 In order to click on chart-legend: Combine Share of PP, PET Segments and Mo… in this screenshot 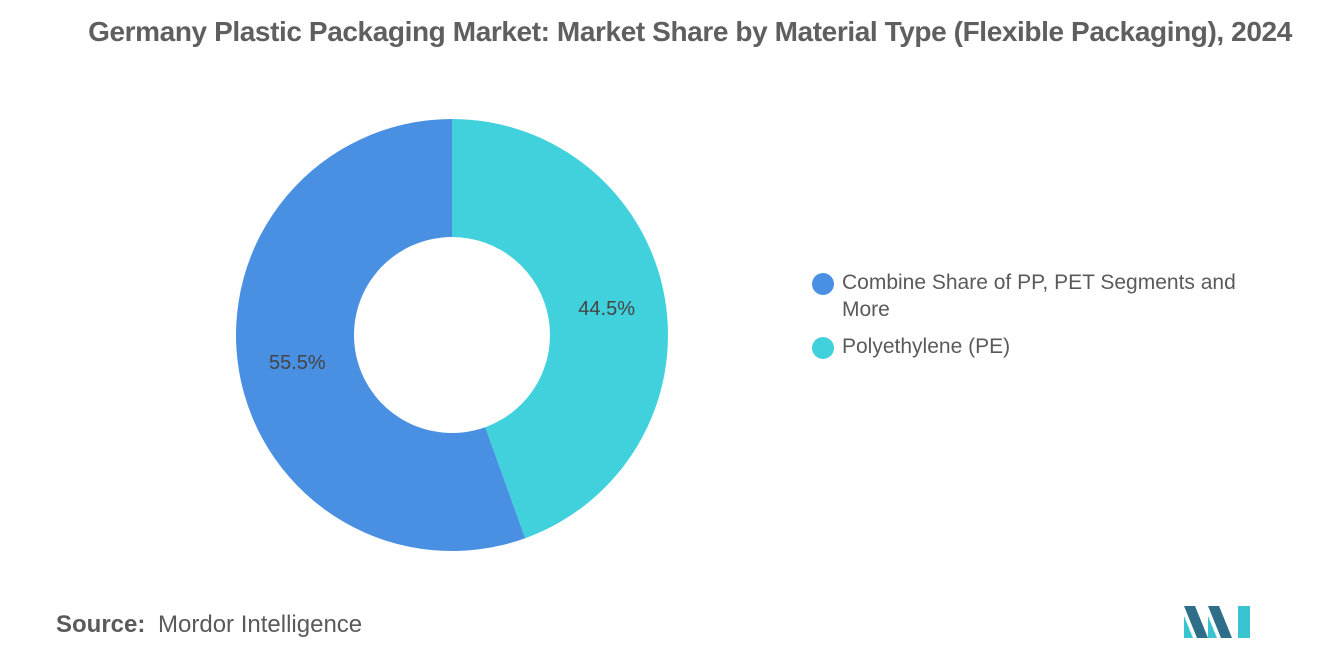, I will do `click(1047, 319)`.